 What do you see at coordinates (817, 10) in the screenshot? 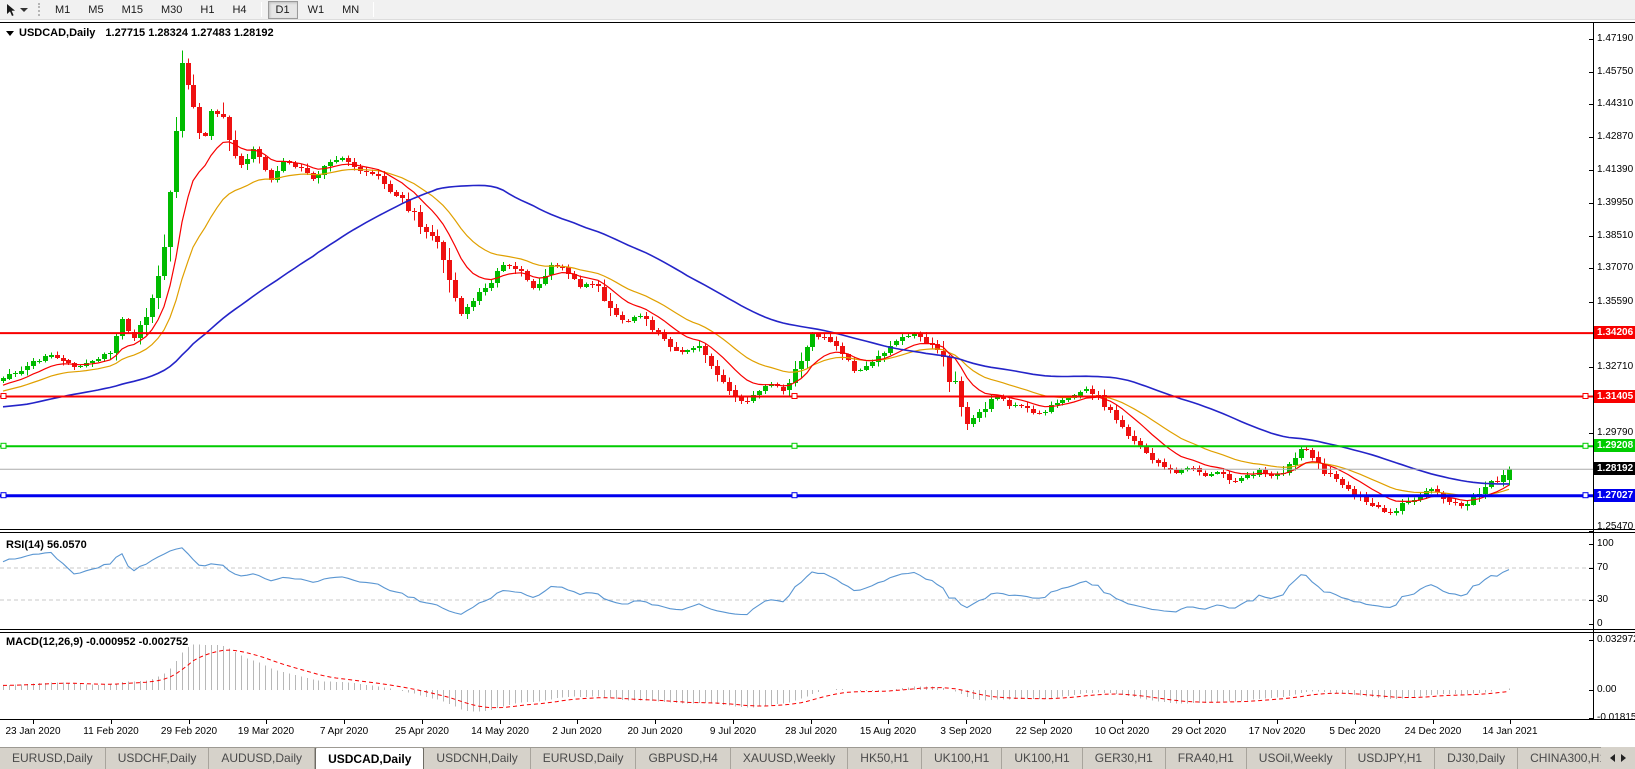
I see `toolbar: M1 M5 M15 M30 H1 H4 D1 W1 MN` at bounding box center [817, 10].